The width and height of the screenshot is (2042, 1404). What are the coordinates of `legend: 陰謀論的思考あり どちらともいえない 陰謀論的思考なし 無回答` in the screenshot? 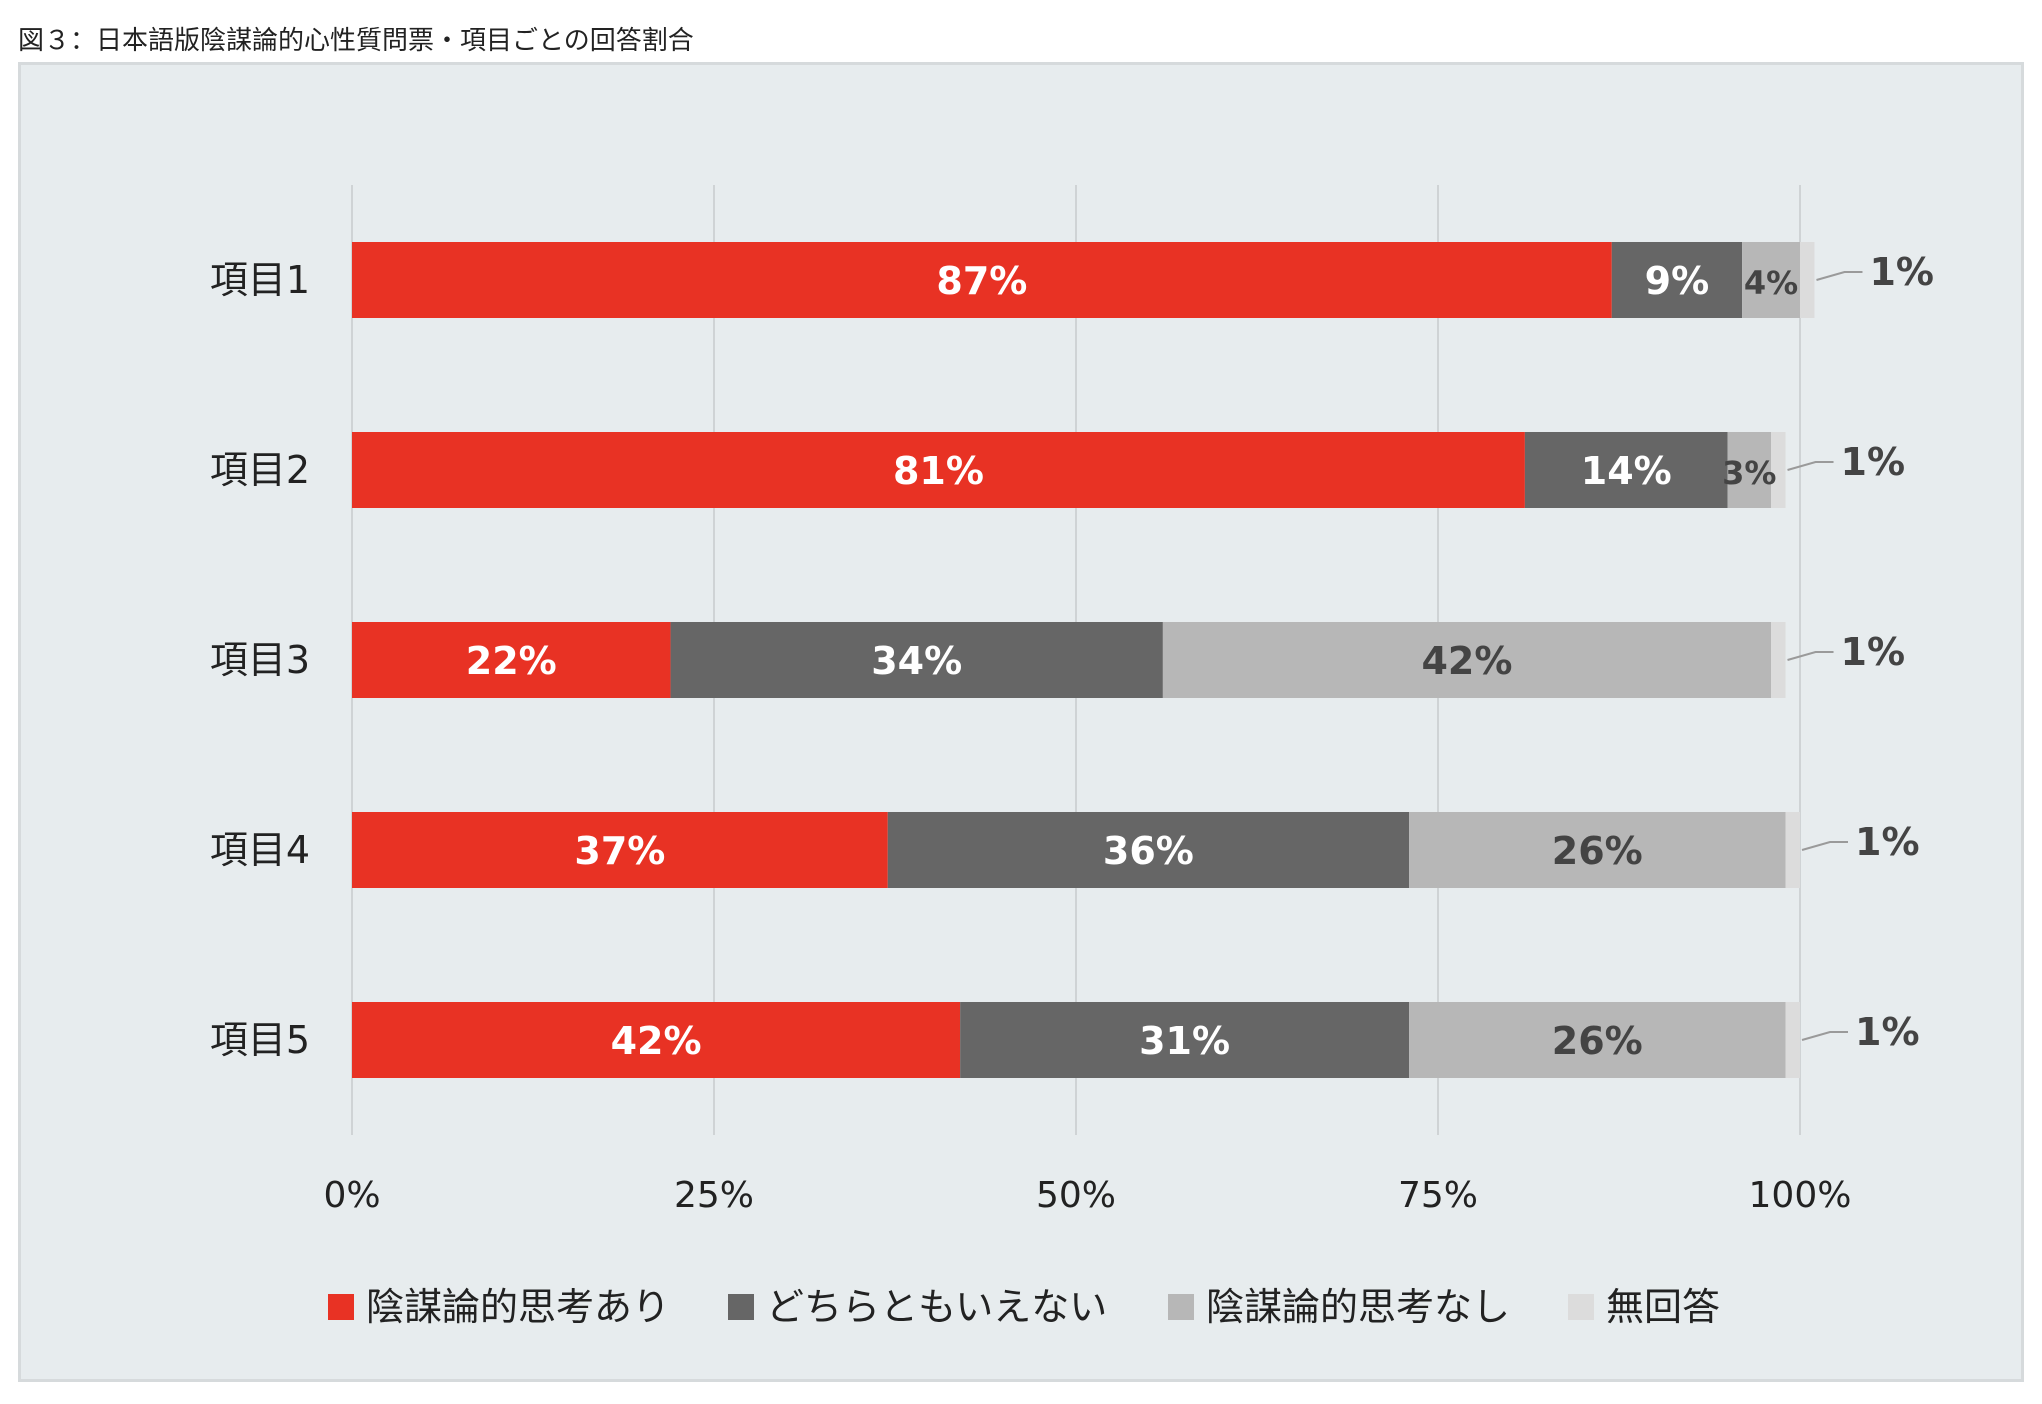 It's located at (1024, 1307).